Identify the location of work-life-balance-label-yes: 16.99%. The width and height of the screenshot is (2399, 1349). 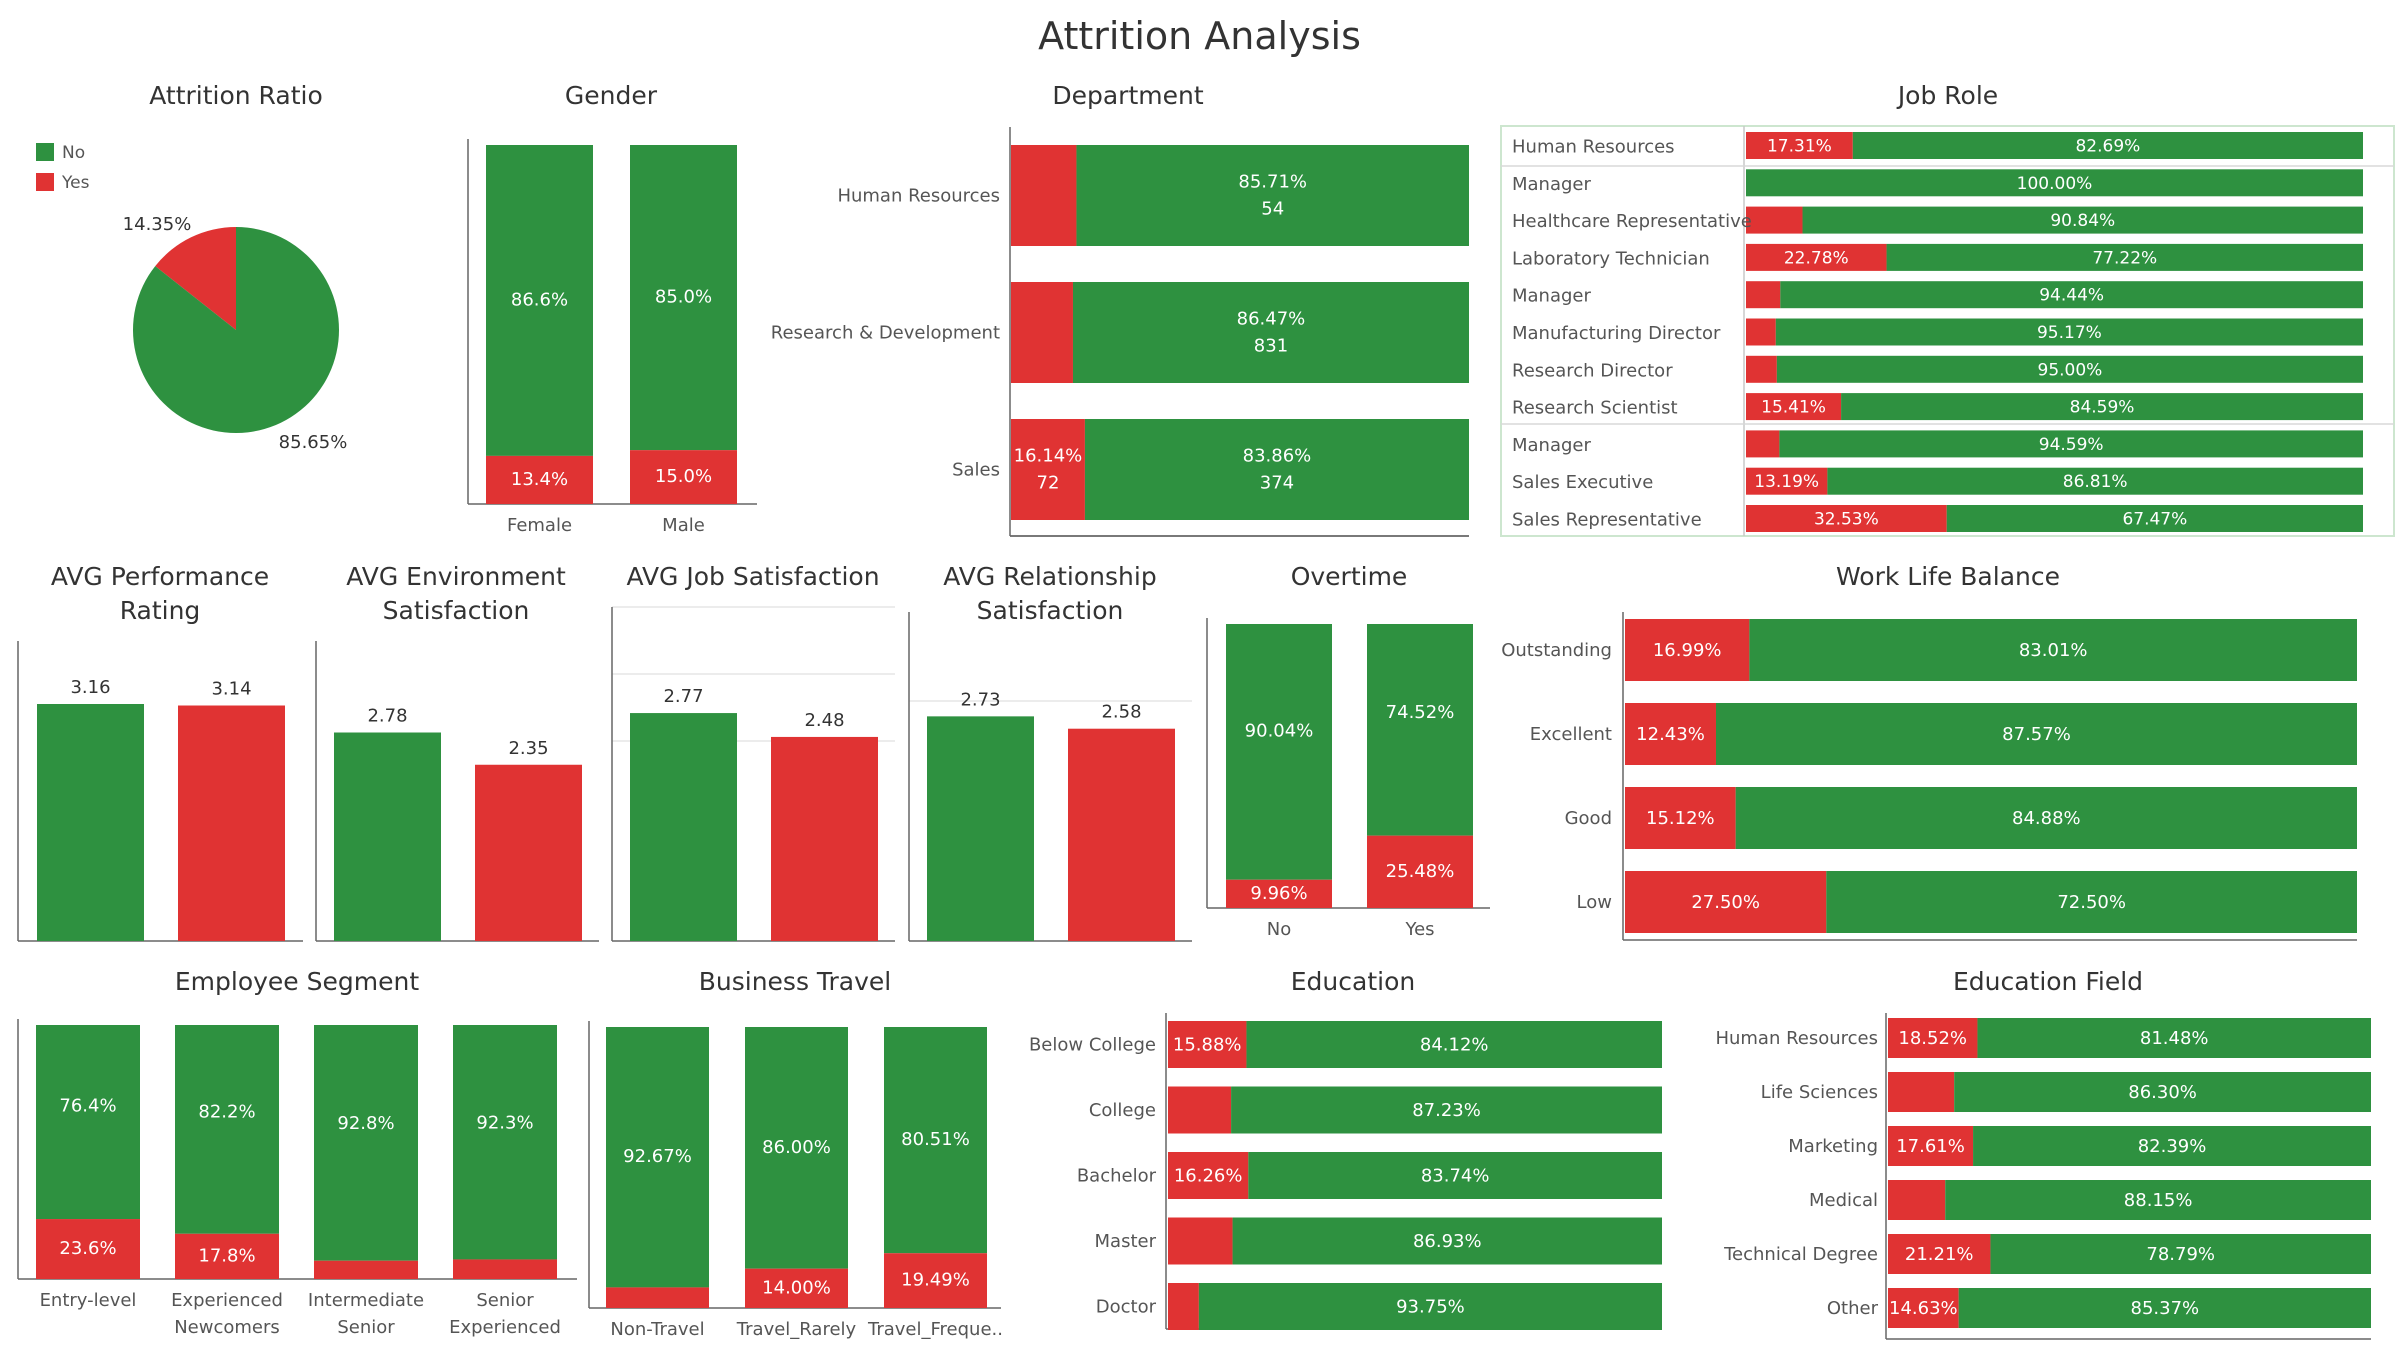
(1687, 650).